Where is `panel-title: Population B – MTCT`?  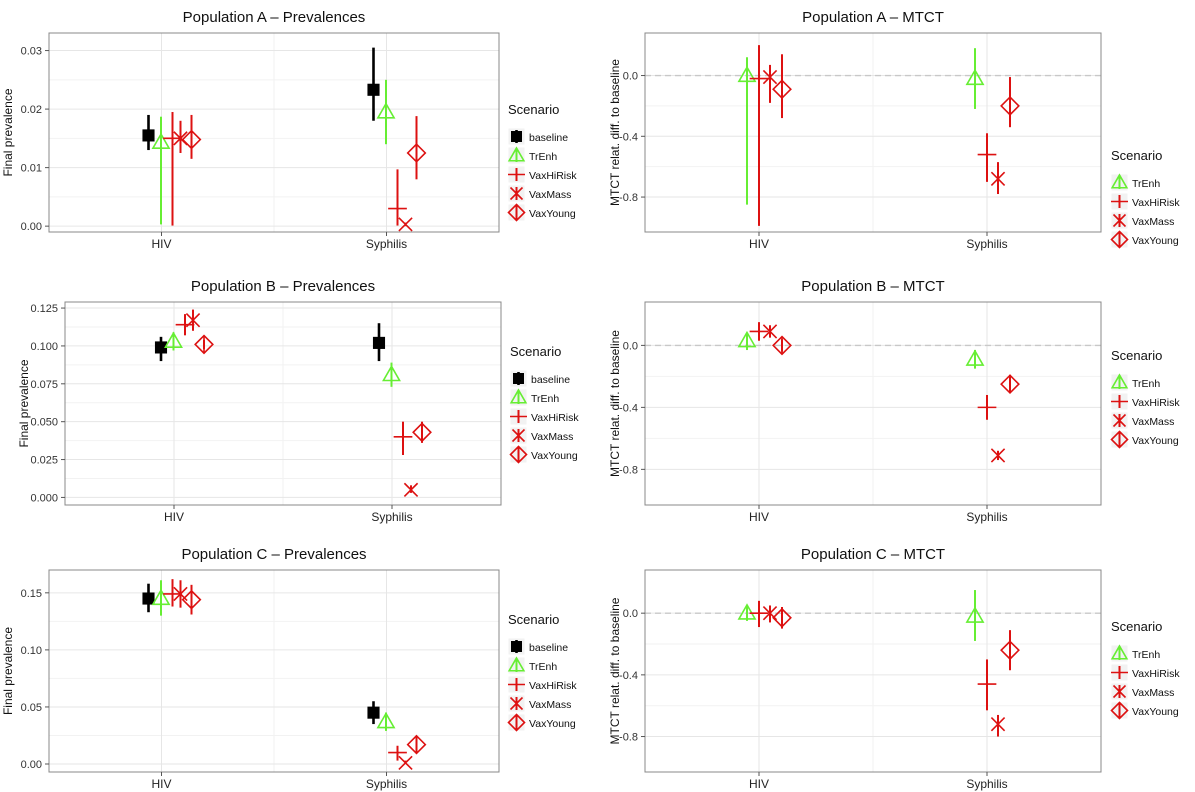
panel-title: Population B – MTCT is located at coordinates (872, 286).